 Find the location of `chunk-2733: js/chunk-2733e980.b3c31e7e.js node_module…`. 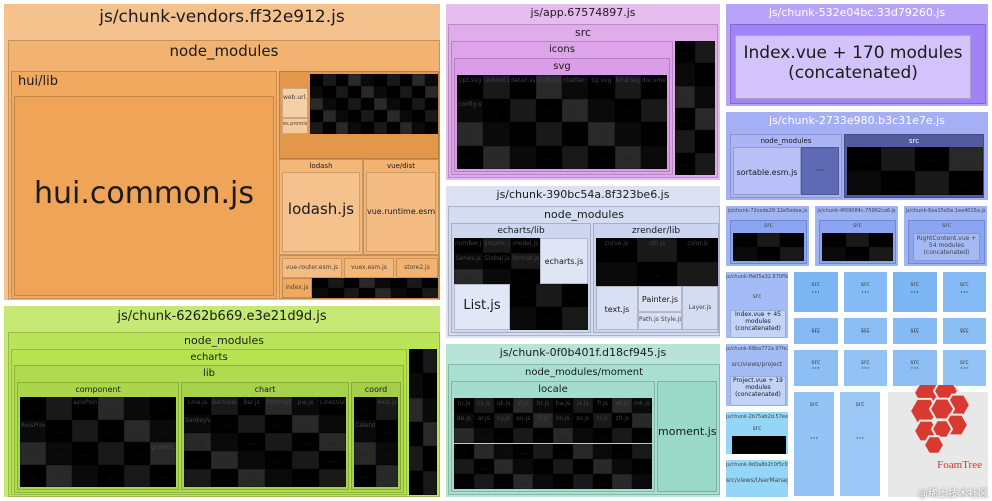

chunk-2733: js/chunk-2733e980.b3c31e7e.js node_module… is located at coordinates (857, 156).